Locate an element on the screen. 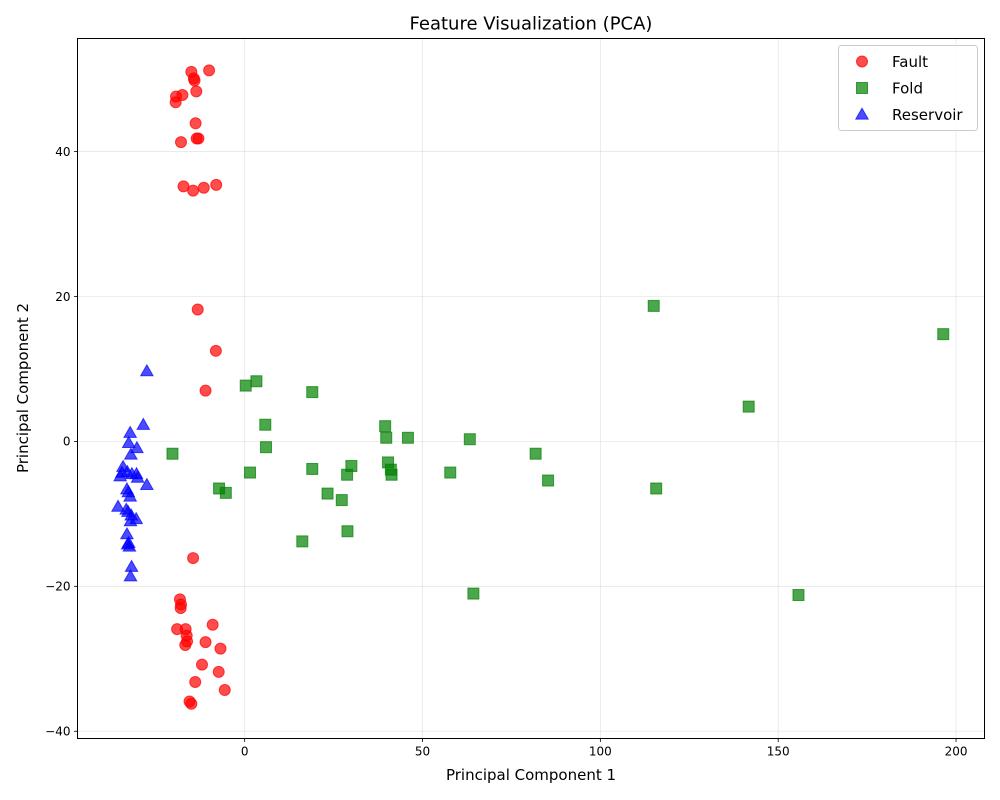  legend-frame is located at coordinates (908, 88).